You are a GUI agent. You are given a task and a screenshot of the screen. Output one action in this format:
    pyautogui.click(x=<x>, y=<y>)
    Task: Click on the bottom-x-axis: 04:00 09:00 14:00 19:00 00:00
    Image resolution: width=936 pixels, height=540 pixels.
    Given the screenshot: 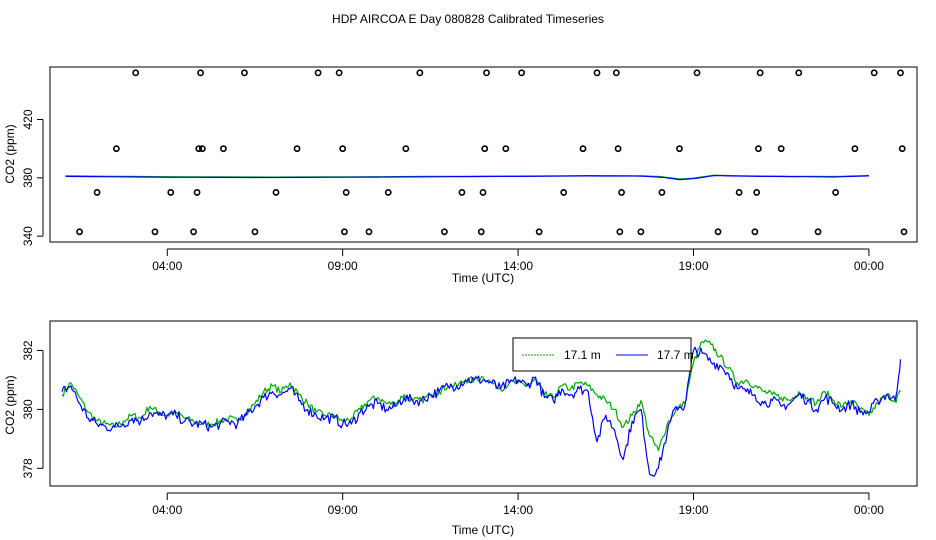 What is the action you would take?
    pyautogui.click(x=518, y=504)
    